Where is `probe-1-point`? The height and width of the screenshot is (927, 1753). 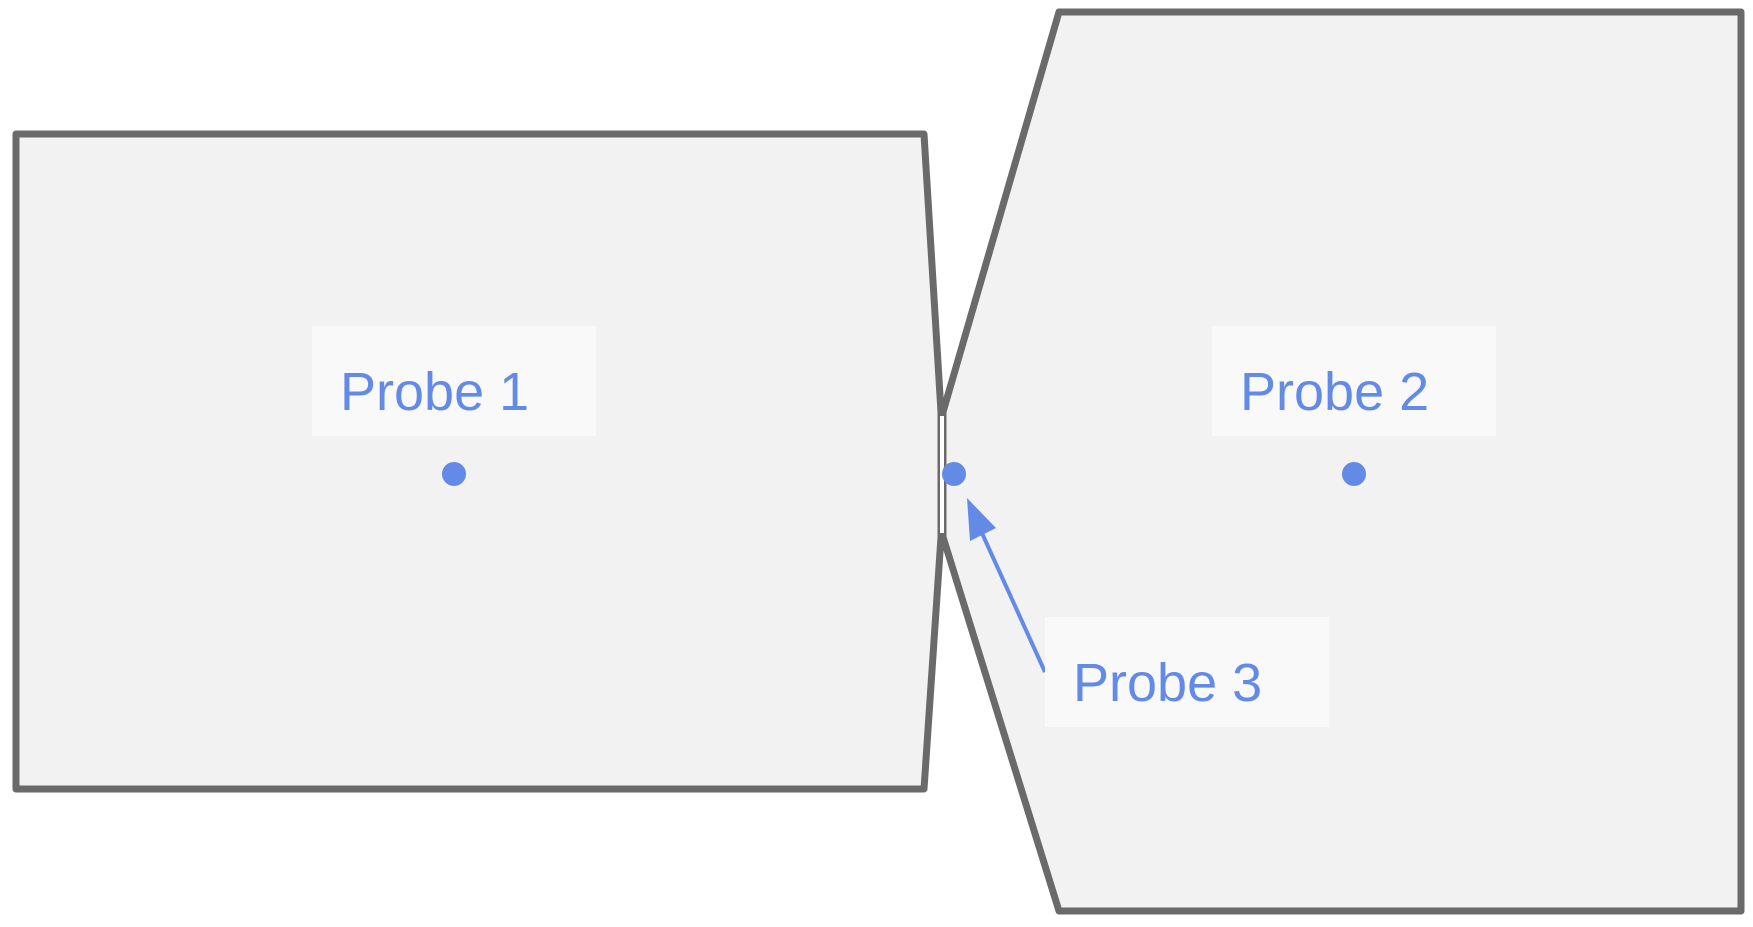 probe-1-point is located at coordinates (454, 474).